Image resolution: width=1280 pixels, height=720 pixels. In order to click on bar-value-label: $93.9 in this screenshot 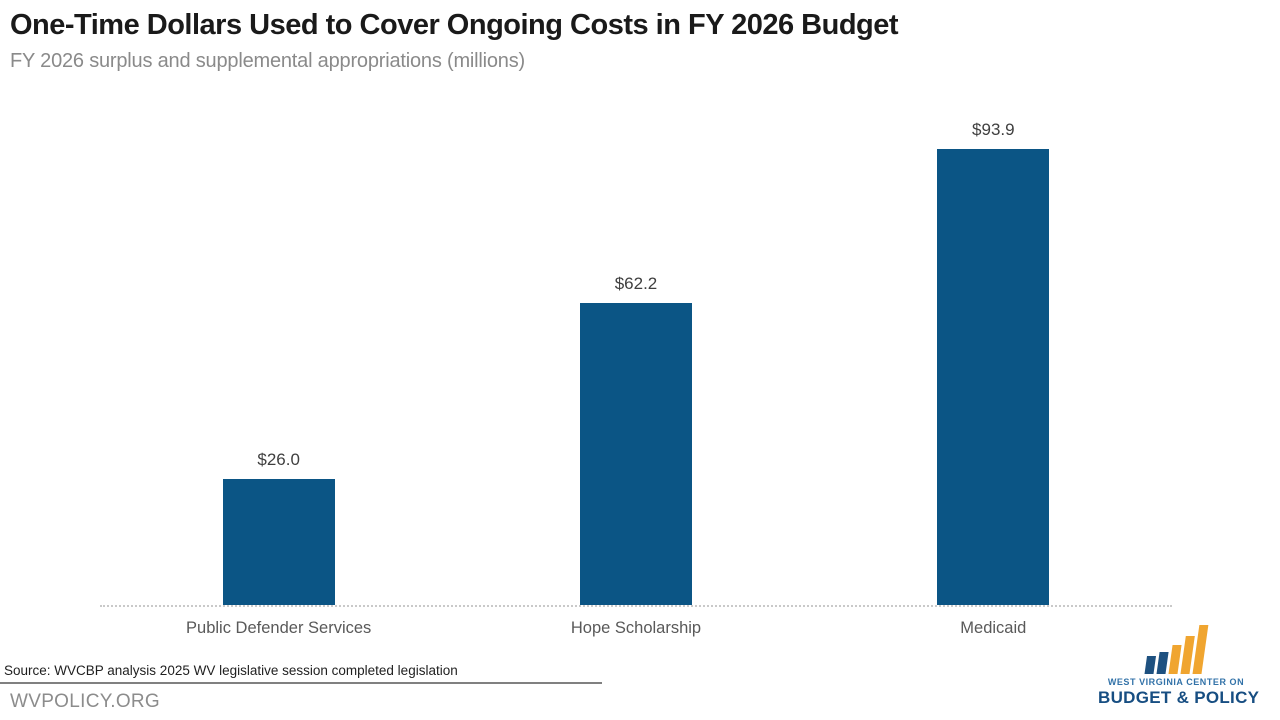, I will do `click(993, 129)`.